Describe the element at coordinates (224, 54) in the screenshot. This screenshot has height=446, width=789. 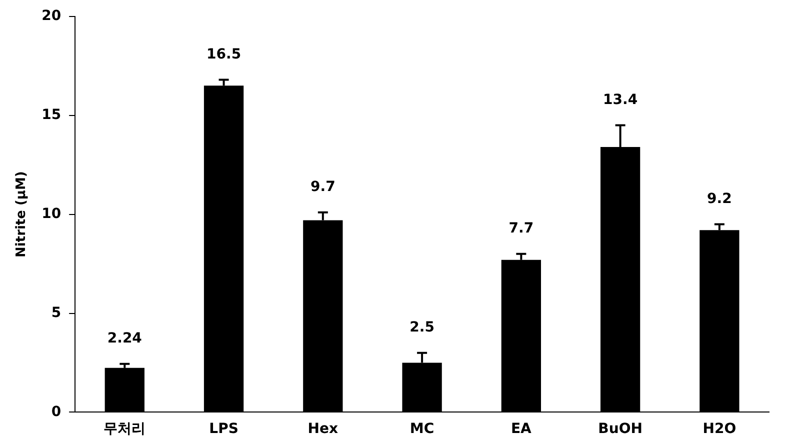
I see `data-label: 16.5` at that location.